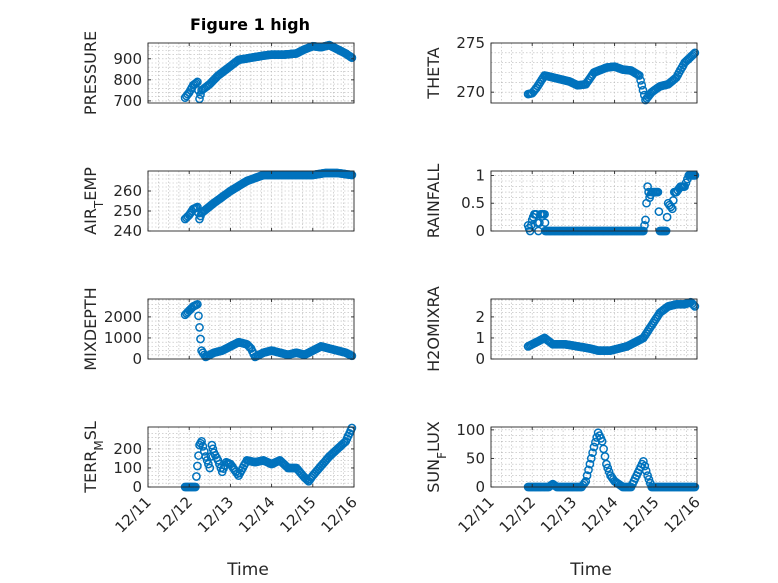 Image resolution: width=778 pixels, height=583 pixels. Describe the element at coordinates (123, 317) in the screenshot. I see `y-tick-label: 2000` at that location.